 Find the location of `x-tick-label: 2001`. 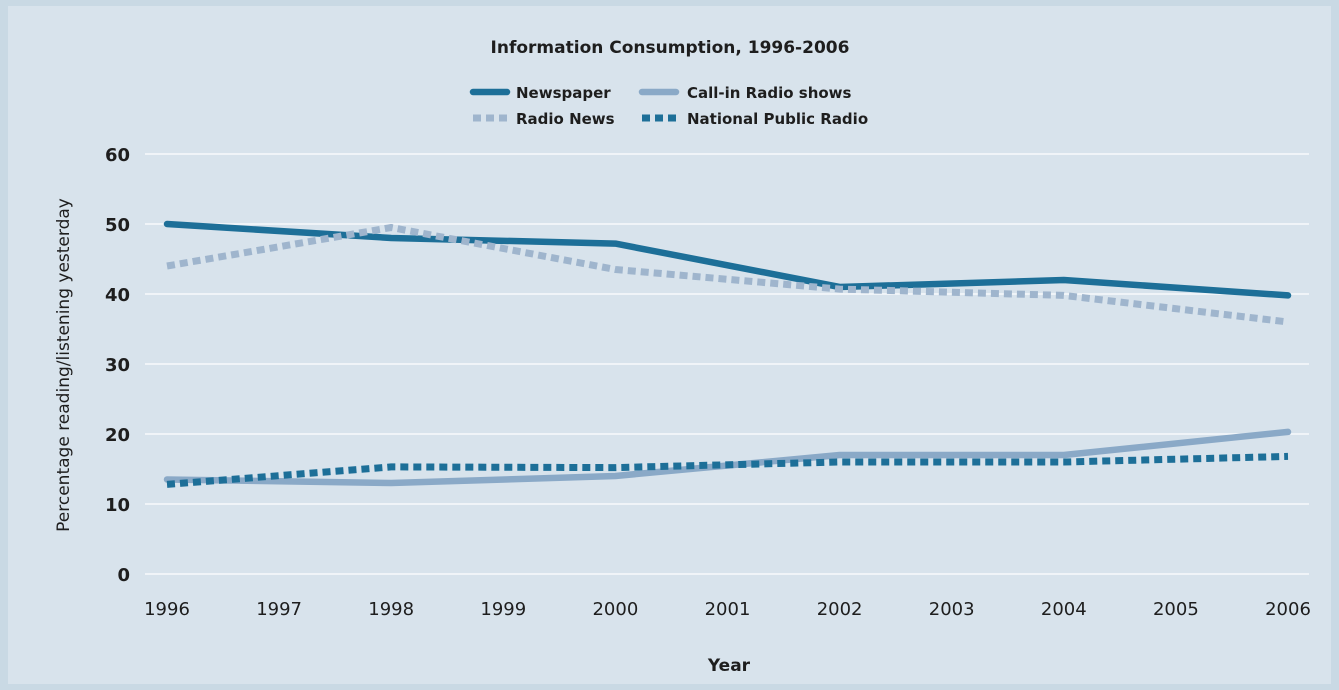

x-tick-label: 2001 is located at coordinates (728, 609).